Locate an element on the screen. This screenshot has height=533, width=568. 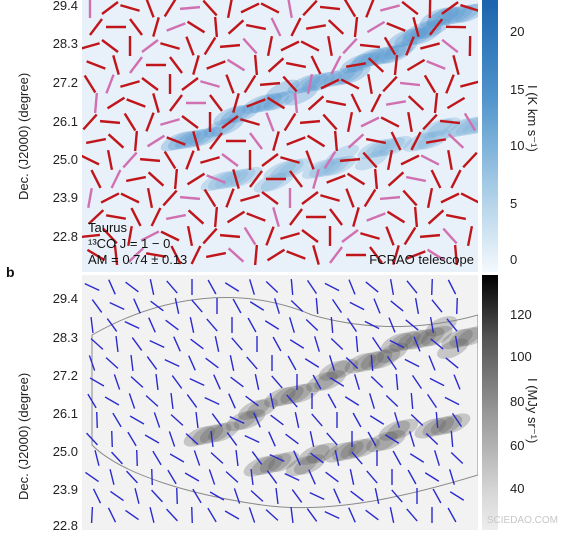
cb-b-tick: 120 is located at coordinates (521, 314).